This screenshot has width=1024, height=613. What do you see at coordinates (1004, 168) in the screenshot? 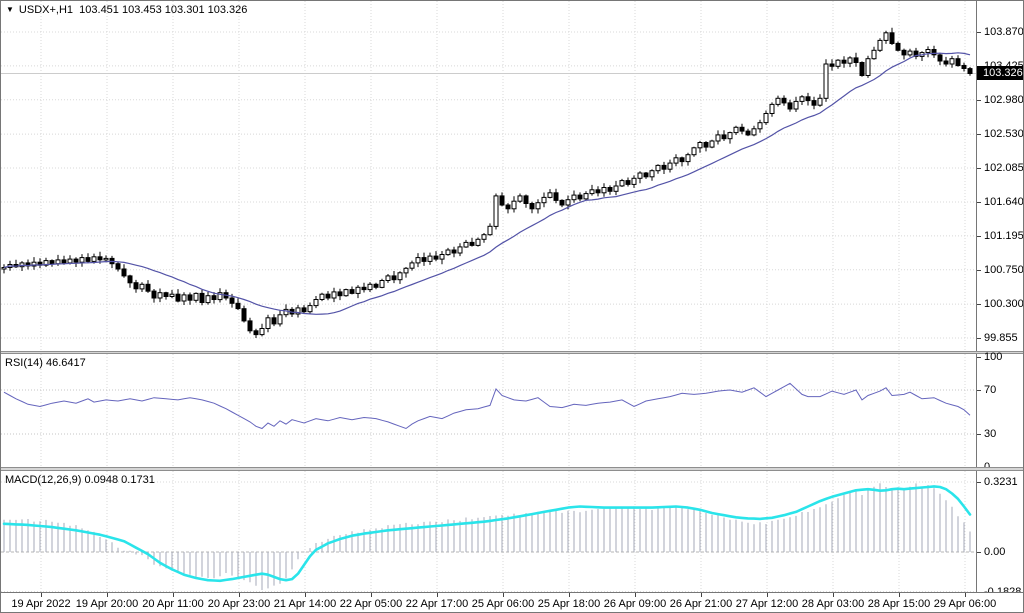
I see `price-axis-label: 102.085` at bounding box center [1004, 168].